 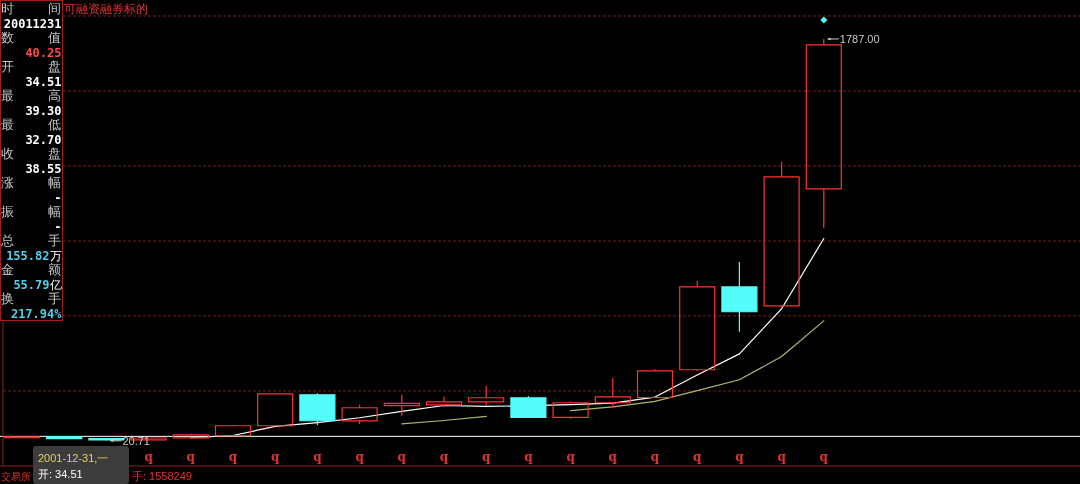 I want to click on text: 交易所, so click(x=16, y=476).